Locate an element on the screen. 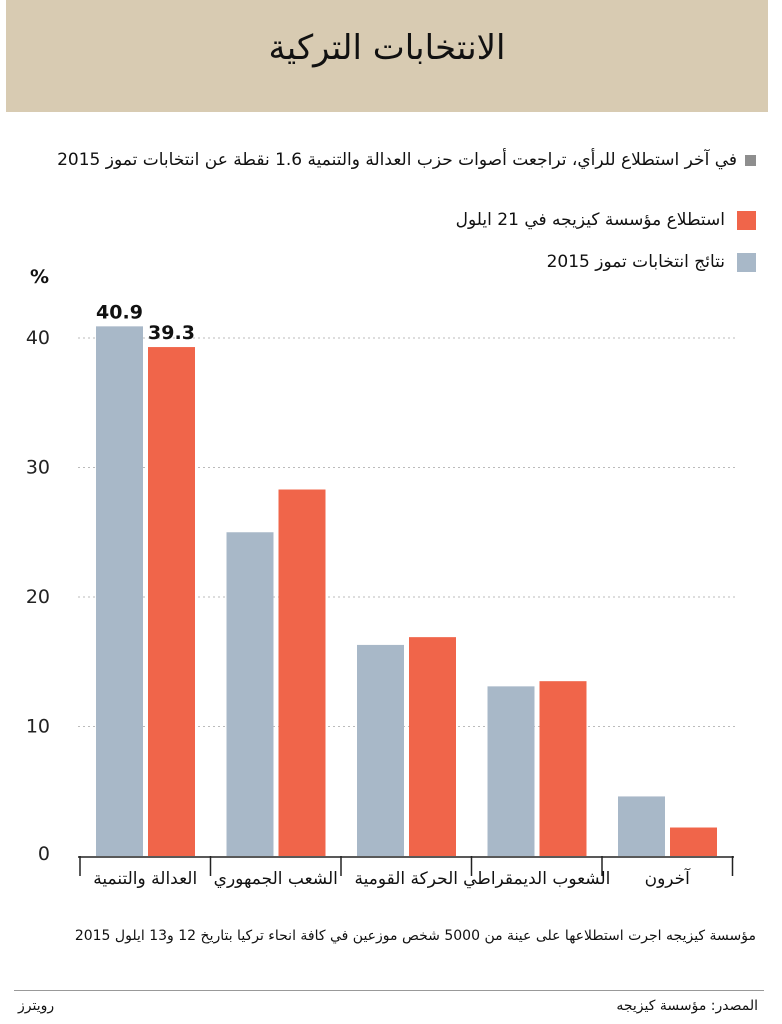 Image resolution: width=782 pixels, height=1024 pixels. y-tick-label-30: 30 is located at coordinates (38, 468).